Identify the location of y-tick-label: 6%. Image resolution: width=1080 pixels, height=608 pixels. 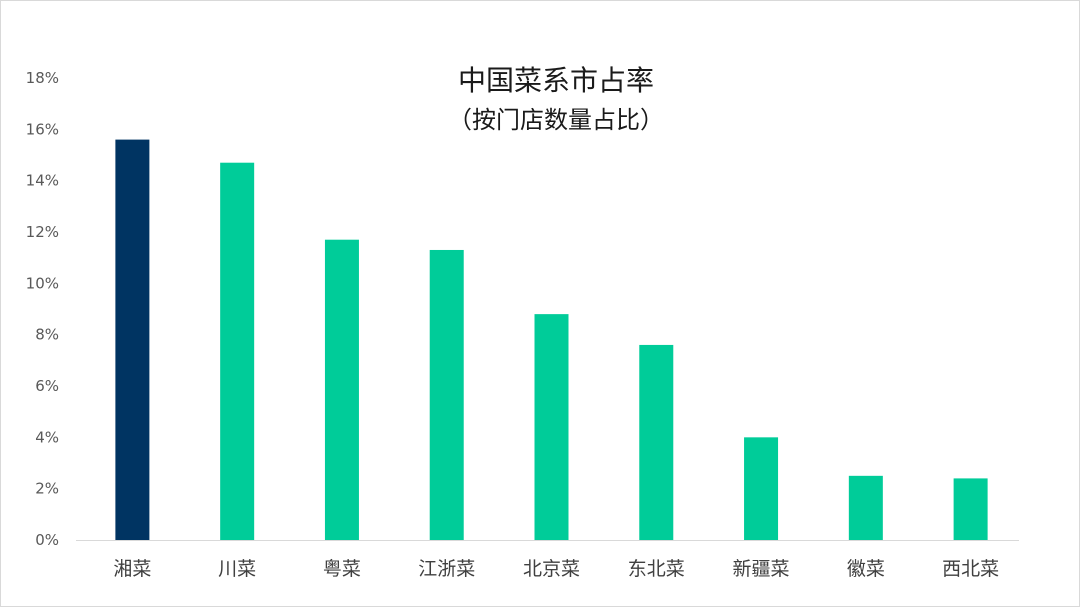
(47, 386).